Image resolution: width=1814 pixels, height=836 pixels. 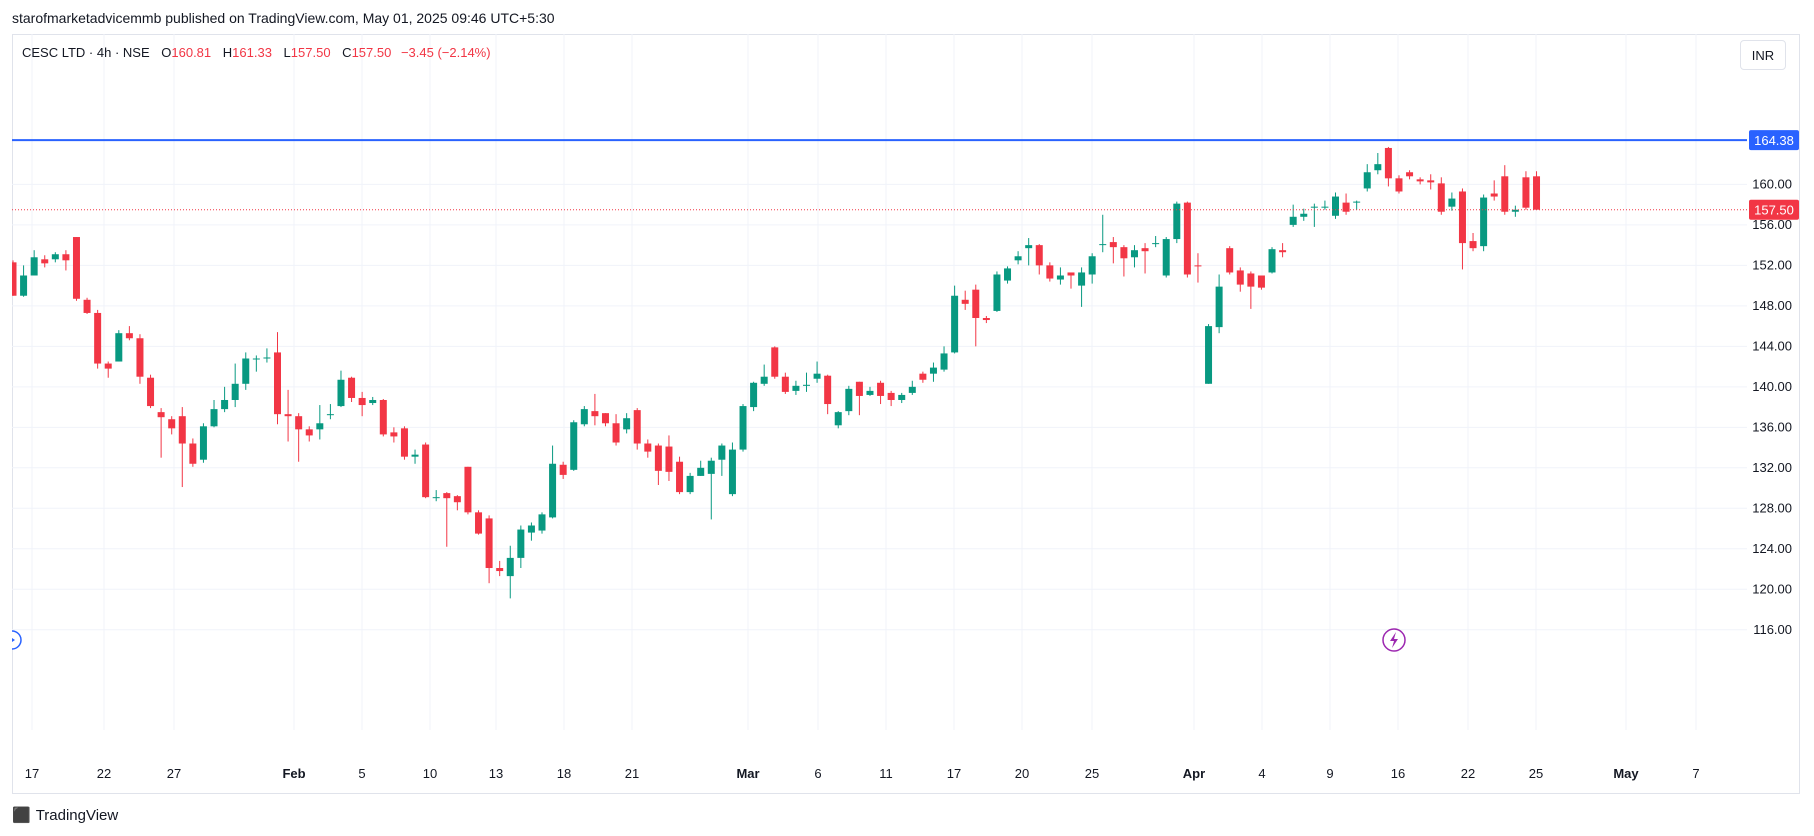 I want to click on y-tick-label: 160.00, so click(x=1772, y=183).